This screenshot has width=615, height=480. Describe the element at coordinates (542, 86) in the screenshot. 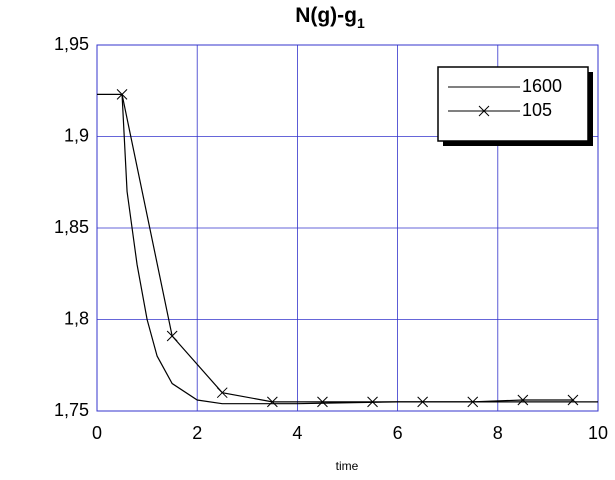

I see `legend-label: 1600` at that location.